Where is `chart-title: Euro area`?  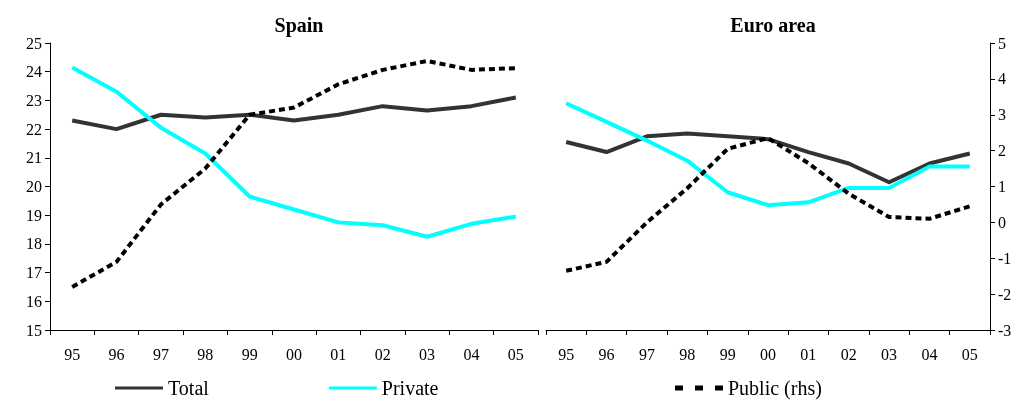
chart-title: Euro area is located at coordinates (773, 25).